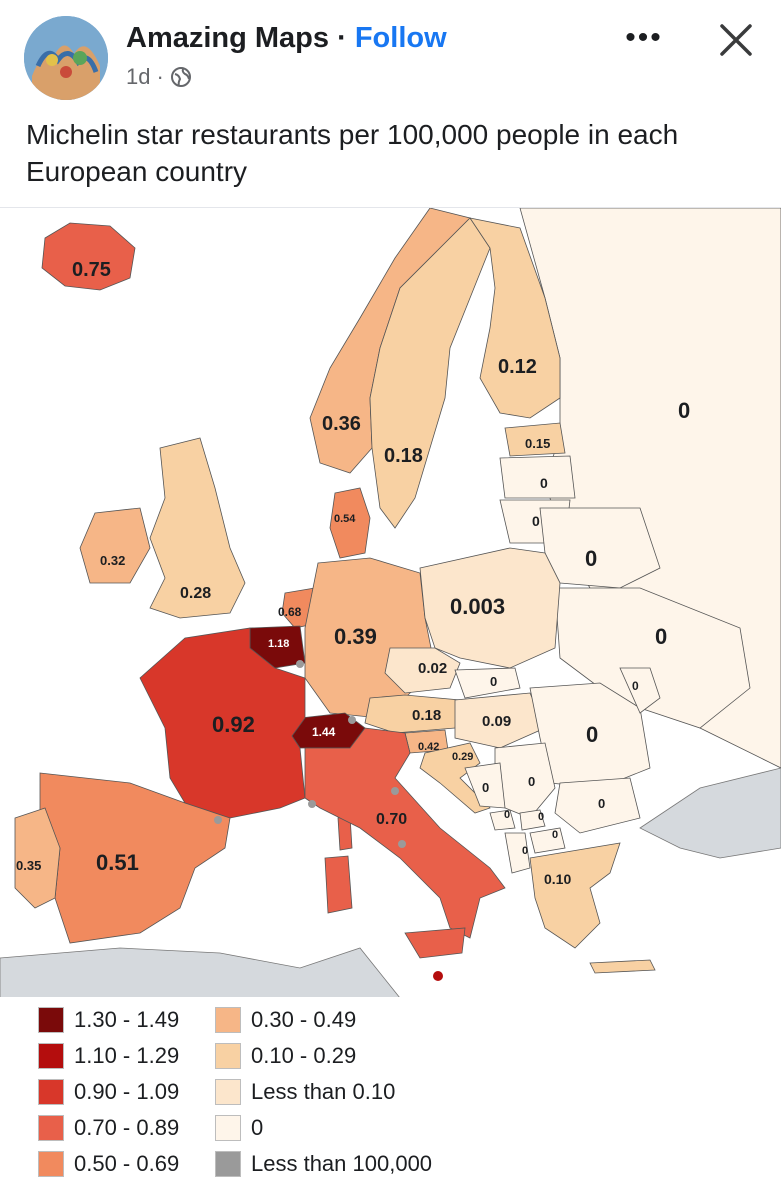 This screenshot has height=1200, width=781. What do you see at coordinates (355, 636) in the screenshot?
I see `label-germany: 0.39` at bounding box center [355, 636].